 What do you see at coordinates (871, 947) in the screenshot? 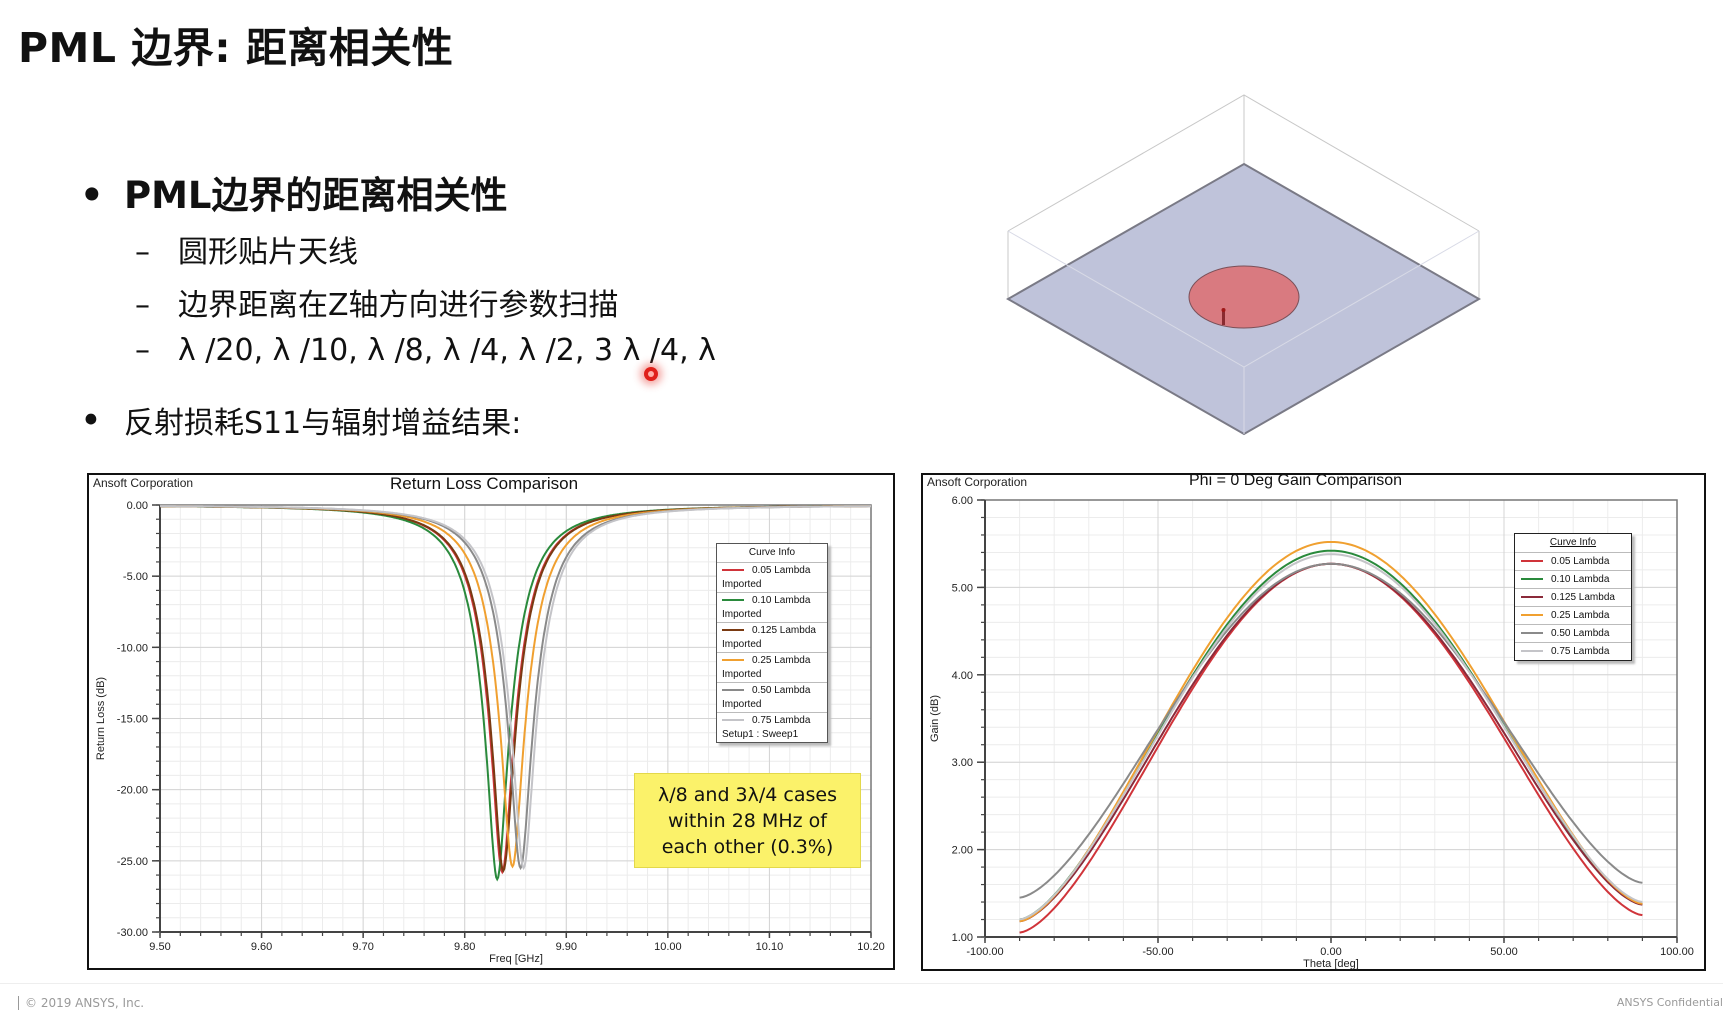
I see `svg-text: 10.20` at bounding box center [871, 947].